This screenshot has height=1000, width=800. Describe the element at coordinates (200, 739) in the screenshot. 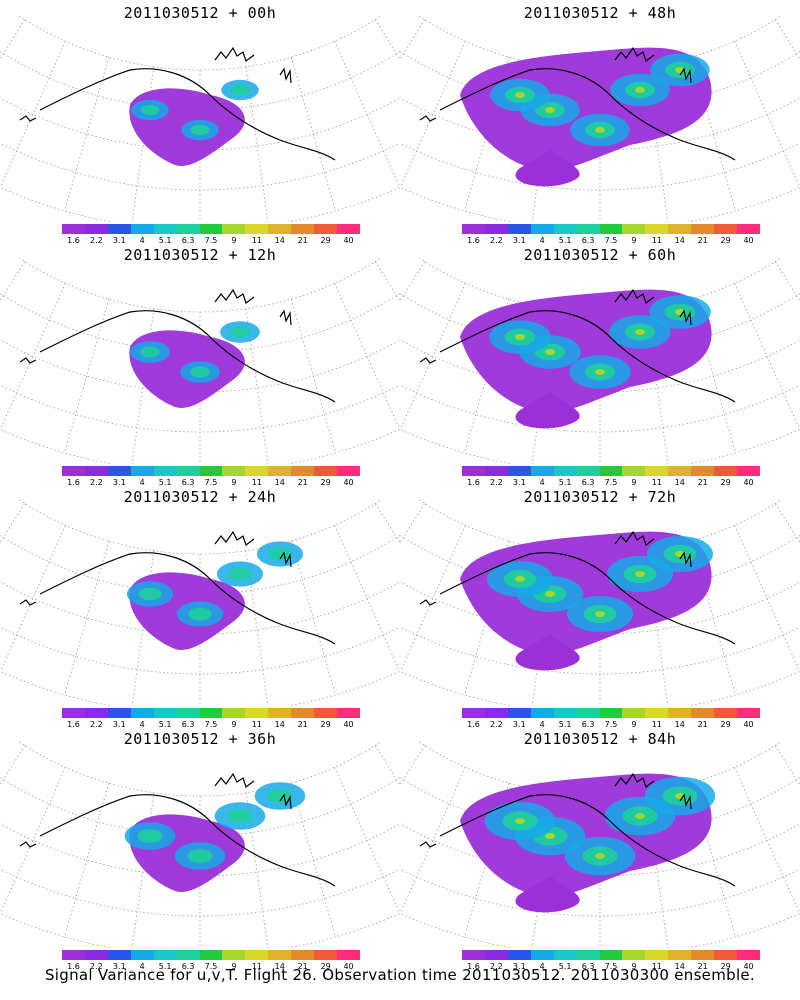

I see `panel-title: 2011030512 + 36h` at that location.